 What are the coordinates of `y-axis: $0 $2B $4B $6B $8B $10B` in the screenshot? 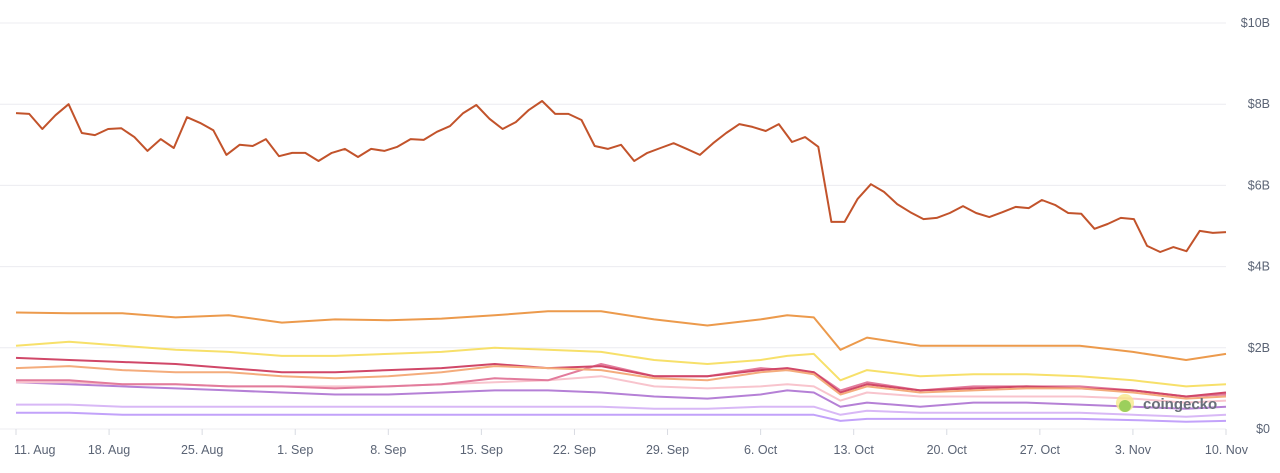 It's located at (1255, 226).